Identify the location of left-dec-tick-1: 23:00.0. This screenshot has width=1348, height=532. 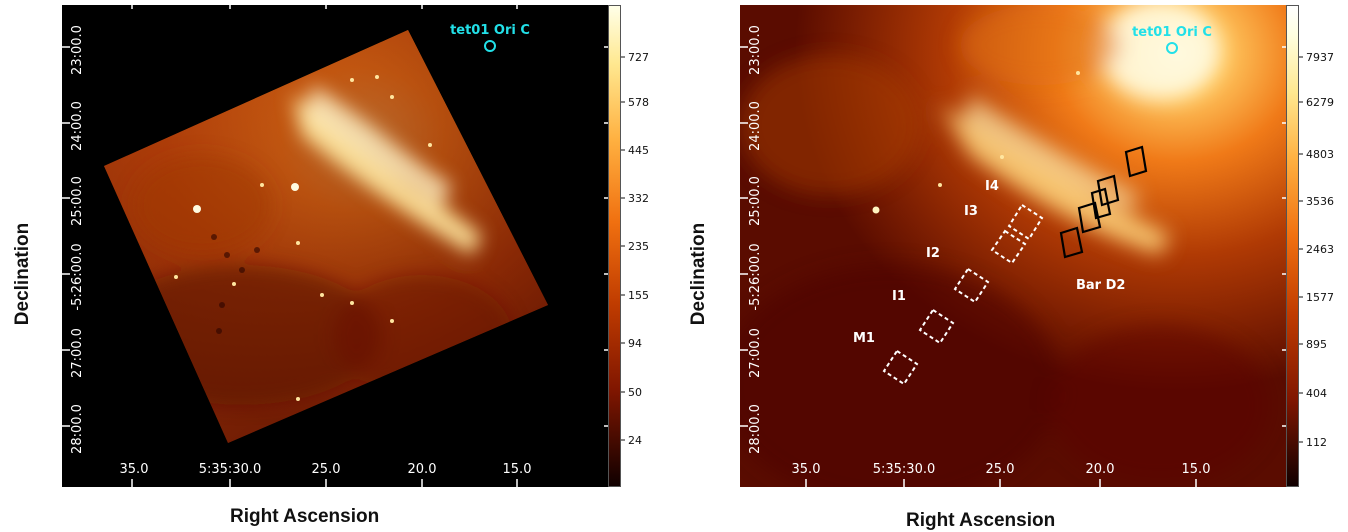
(77, 50).